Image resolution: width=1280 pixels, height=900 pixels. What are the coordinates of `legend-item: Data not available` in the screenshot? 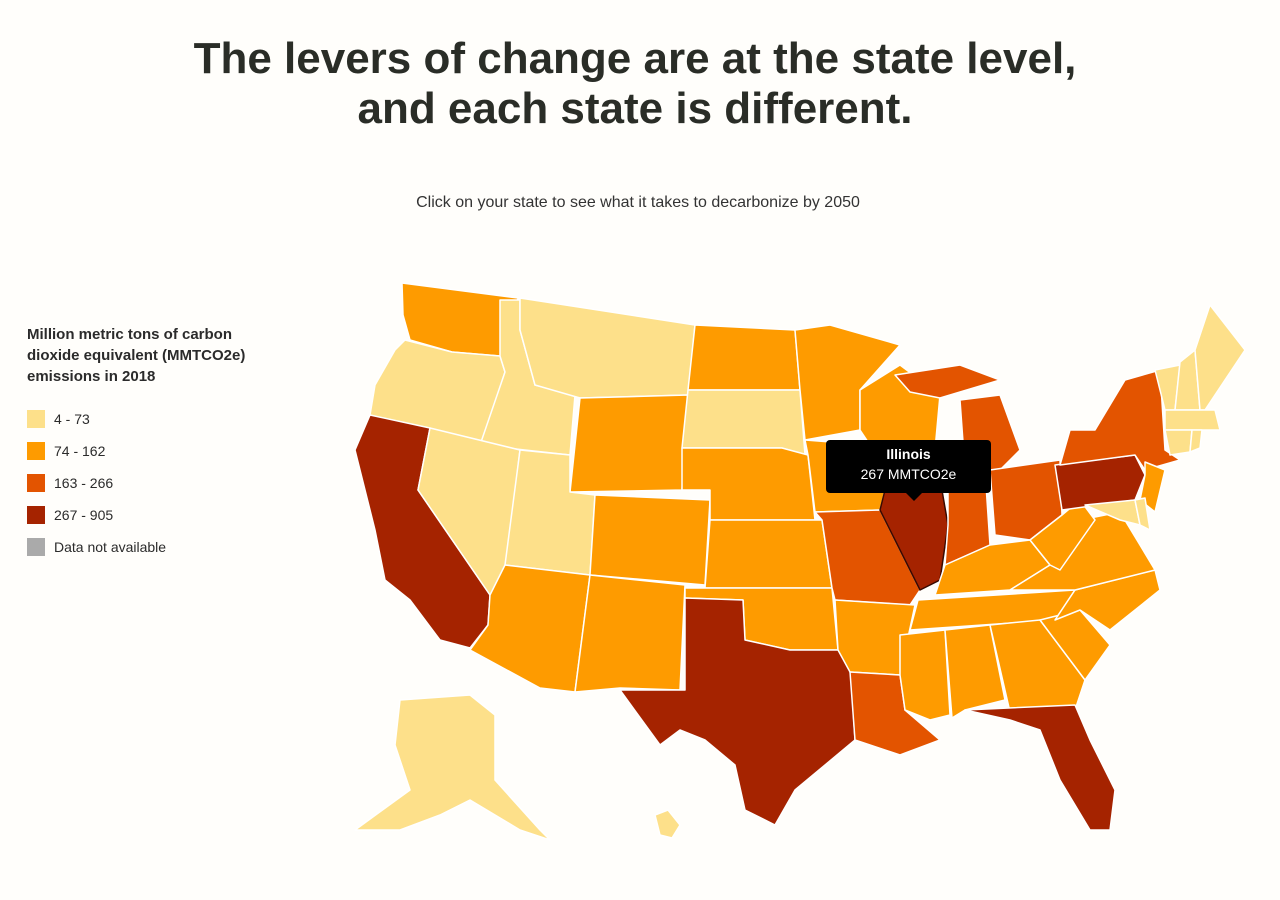 It's located at (157, 547).